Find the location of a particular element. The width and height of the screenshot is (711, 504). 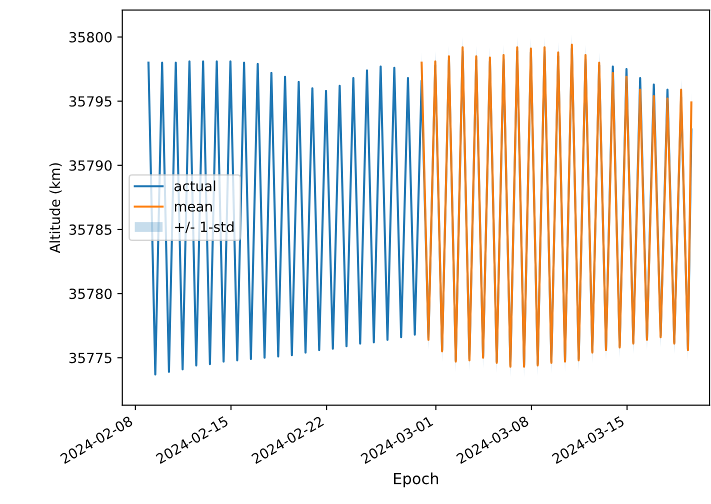

legend-label: mean is located at coordinates (193, 208).